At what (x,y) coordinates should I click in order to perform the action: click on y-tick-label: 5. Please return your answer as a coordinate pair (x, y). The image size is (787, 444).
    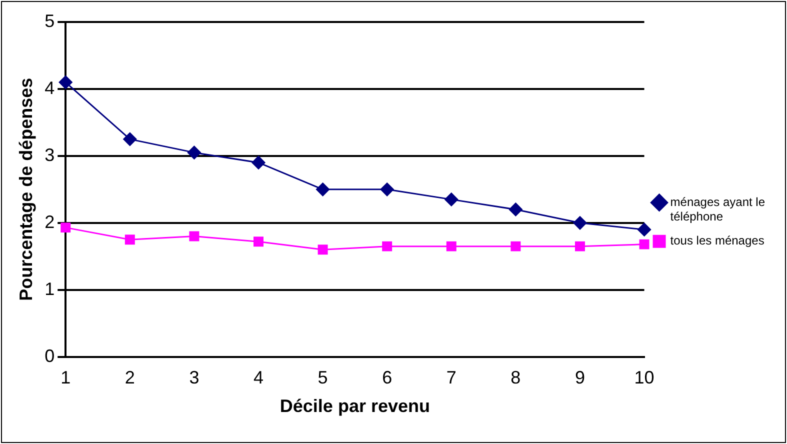
    Looking at the image, I should click on (49, 20).